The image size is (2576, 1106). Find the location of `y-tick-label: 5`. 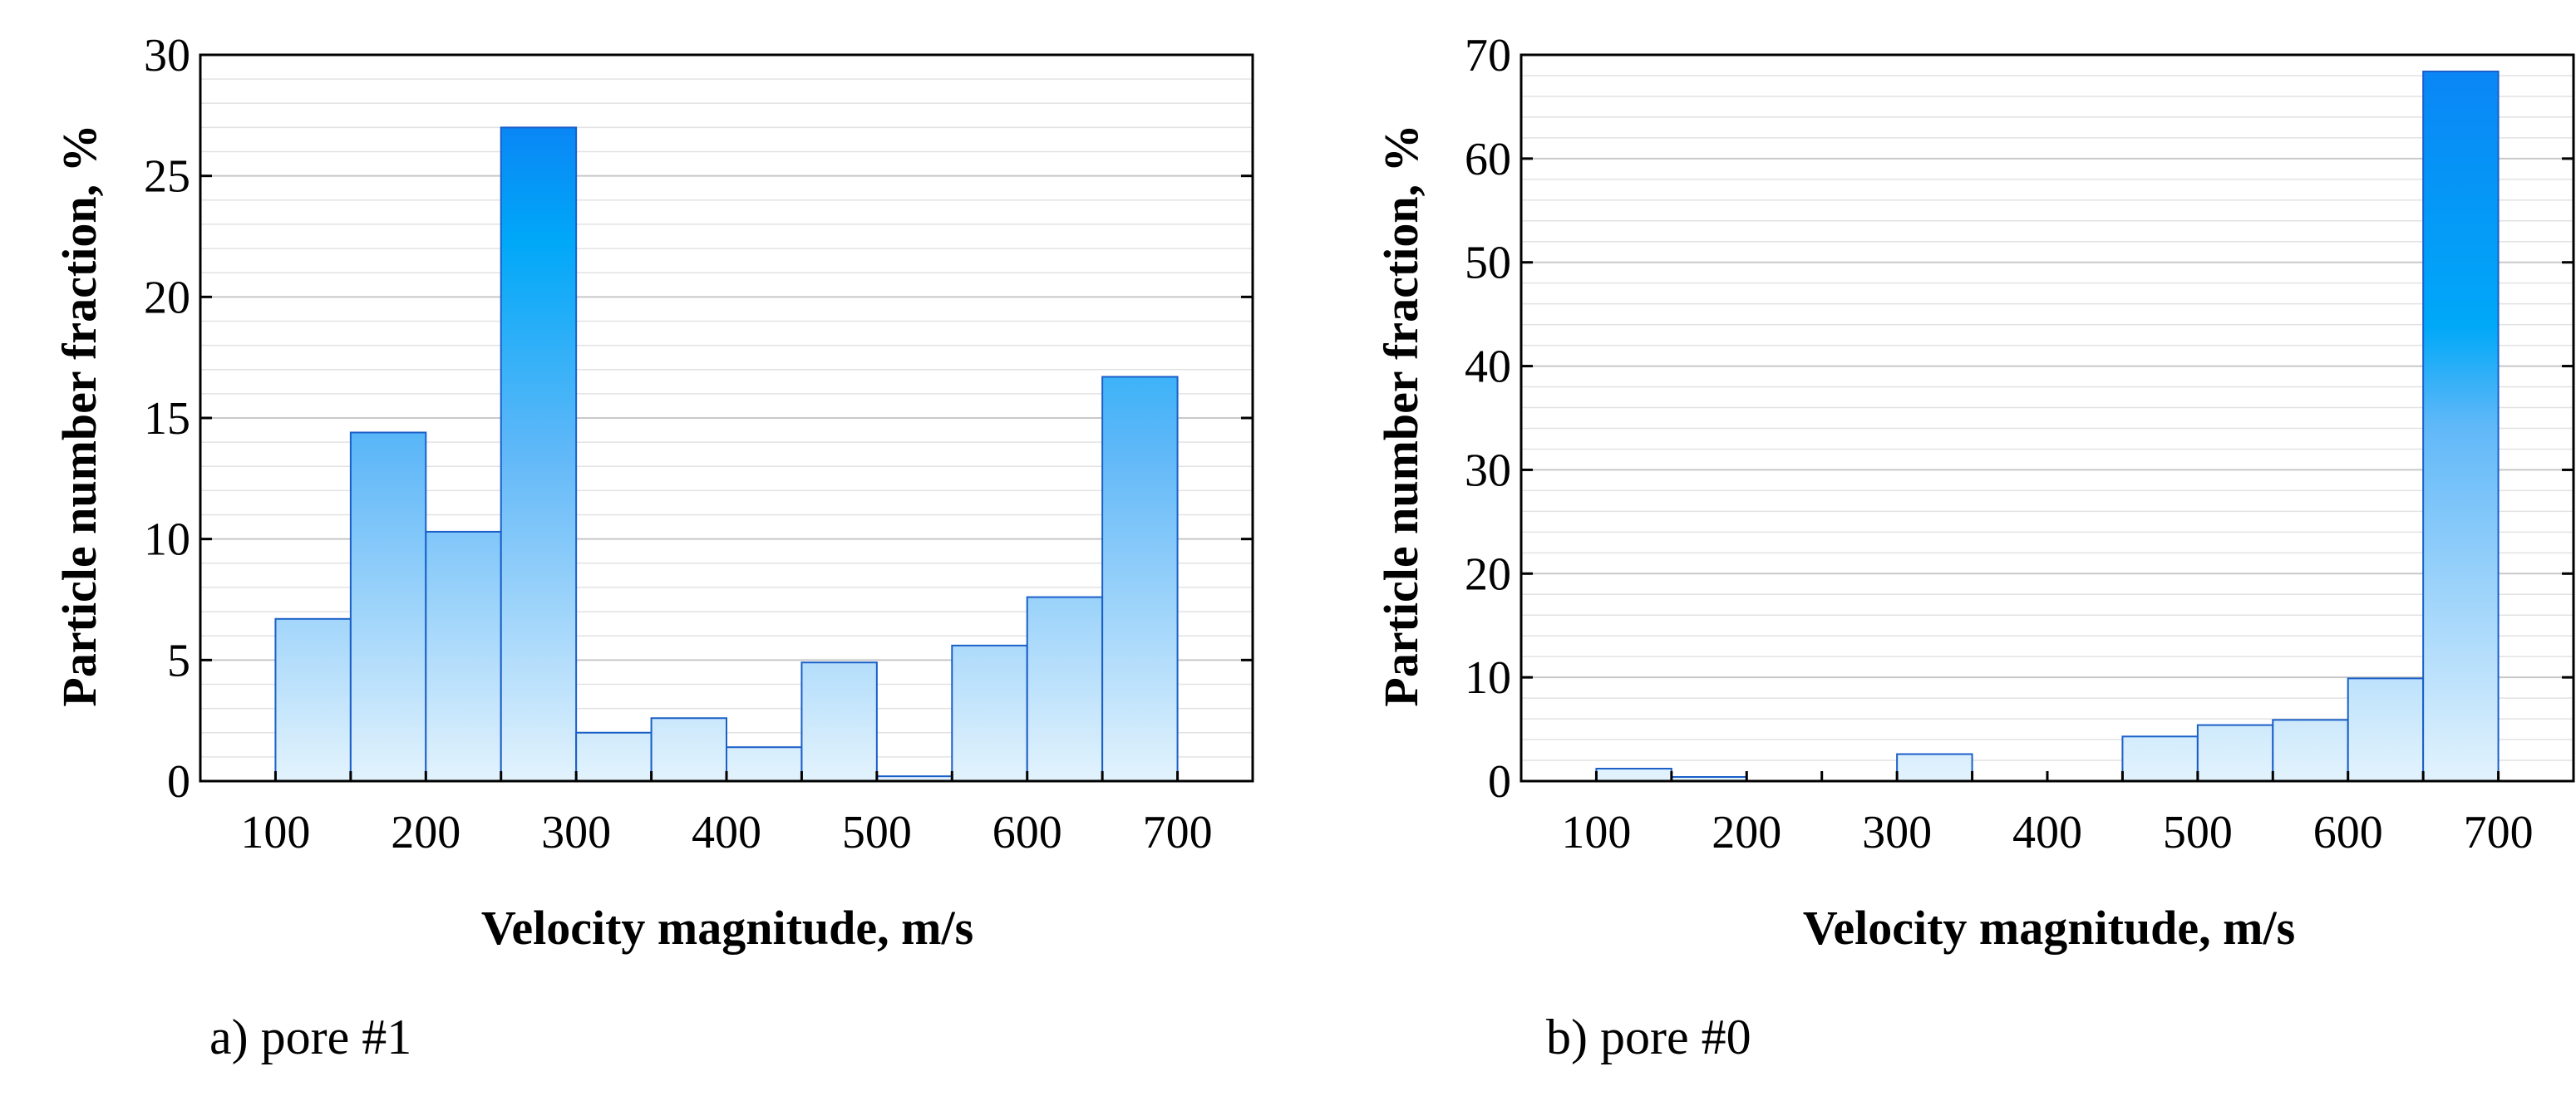

y-tick-label: 5 is located at coordinates (178, 660).